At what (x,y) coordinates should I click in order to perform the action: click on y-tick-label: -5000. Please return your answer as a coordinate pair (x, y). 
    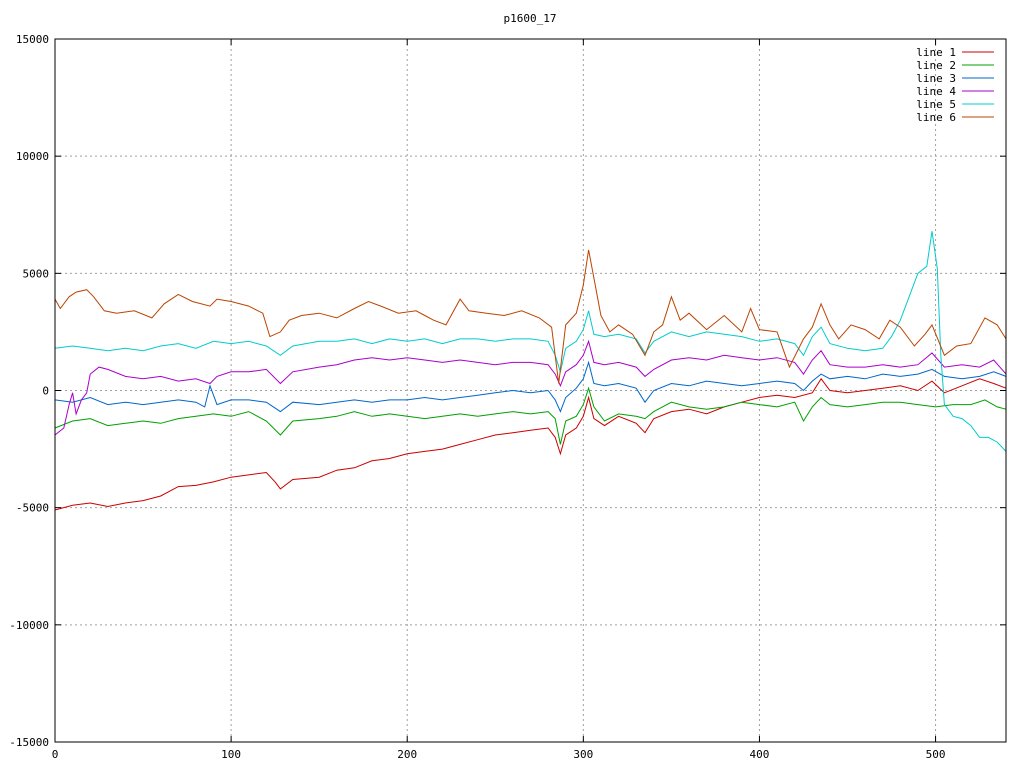
    Looking at the image, I should click on (32, 508).